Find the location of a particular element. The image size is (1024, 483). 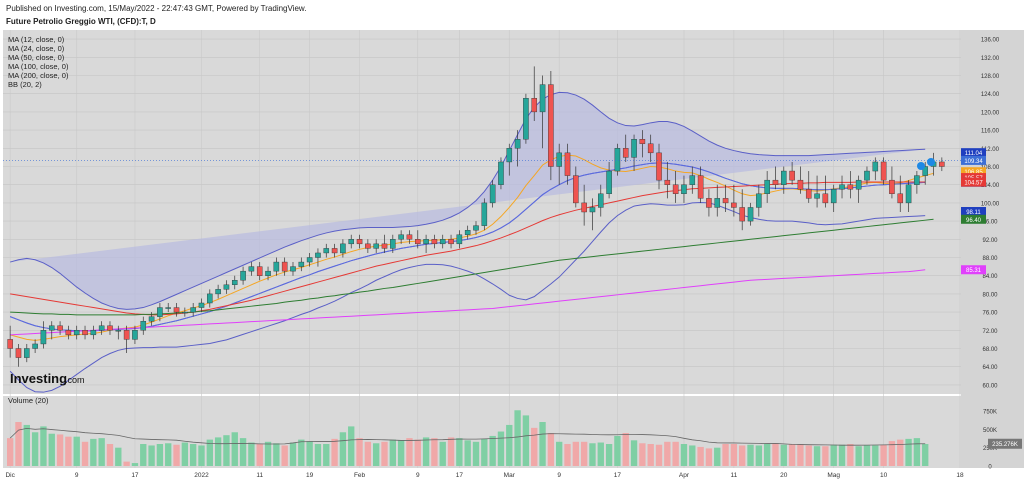

price-label: 109.34 is located at coordinates (973, 162).